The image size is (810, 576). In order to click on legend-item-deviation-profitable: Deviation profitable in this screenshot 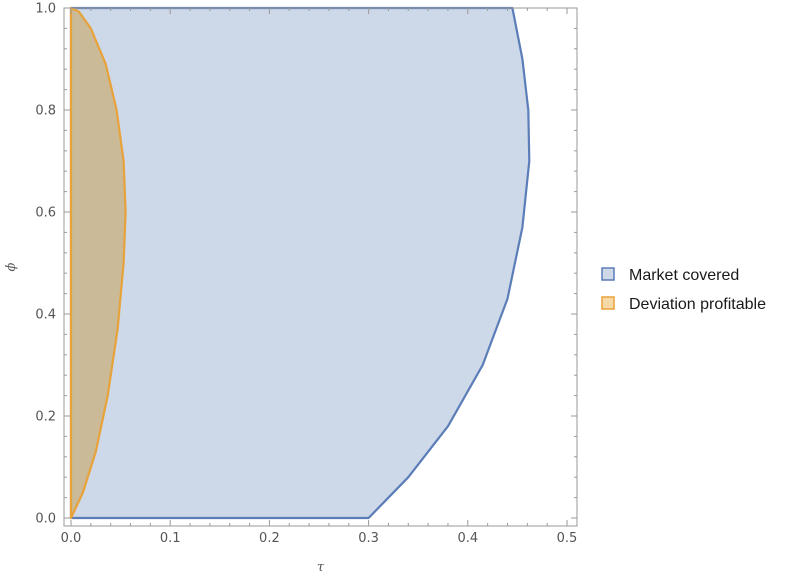, I will do `click(683, 304)`.